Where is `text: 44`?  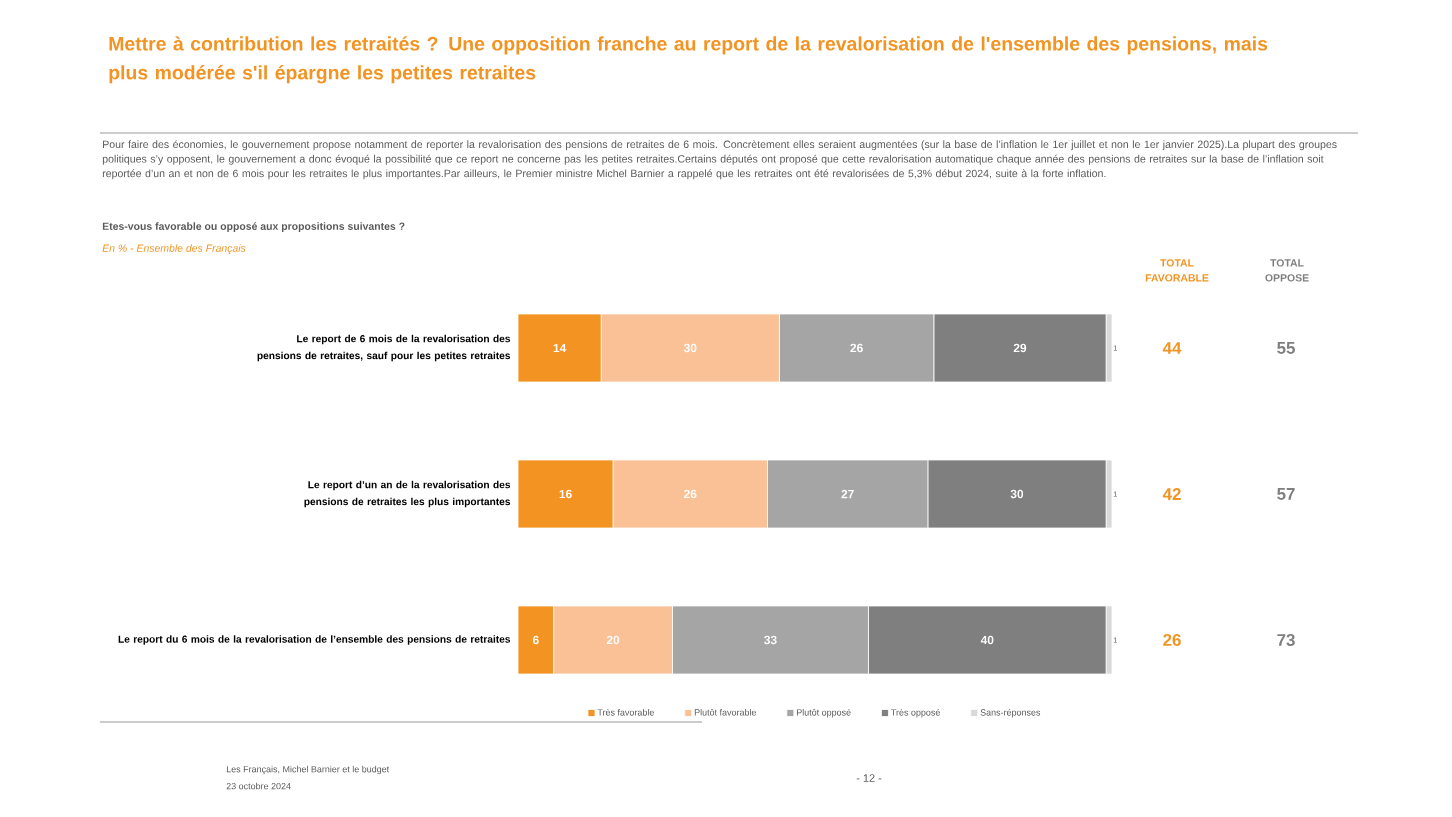
text: 44 is located at coordinates (1172, 348).